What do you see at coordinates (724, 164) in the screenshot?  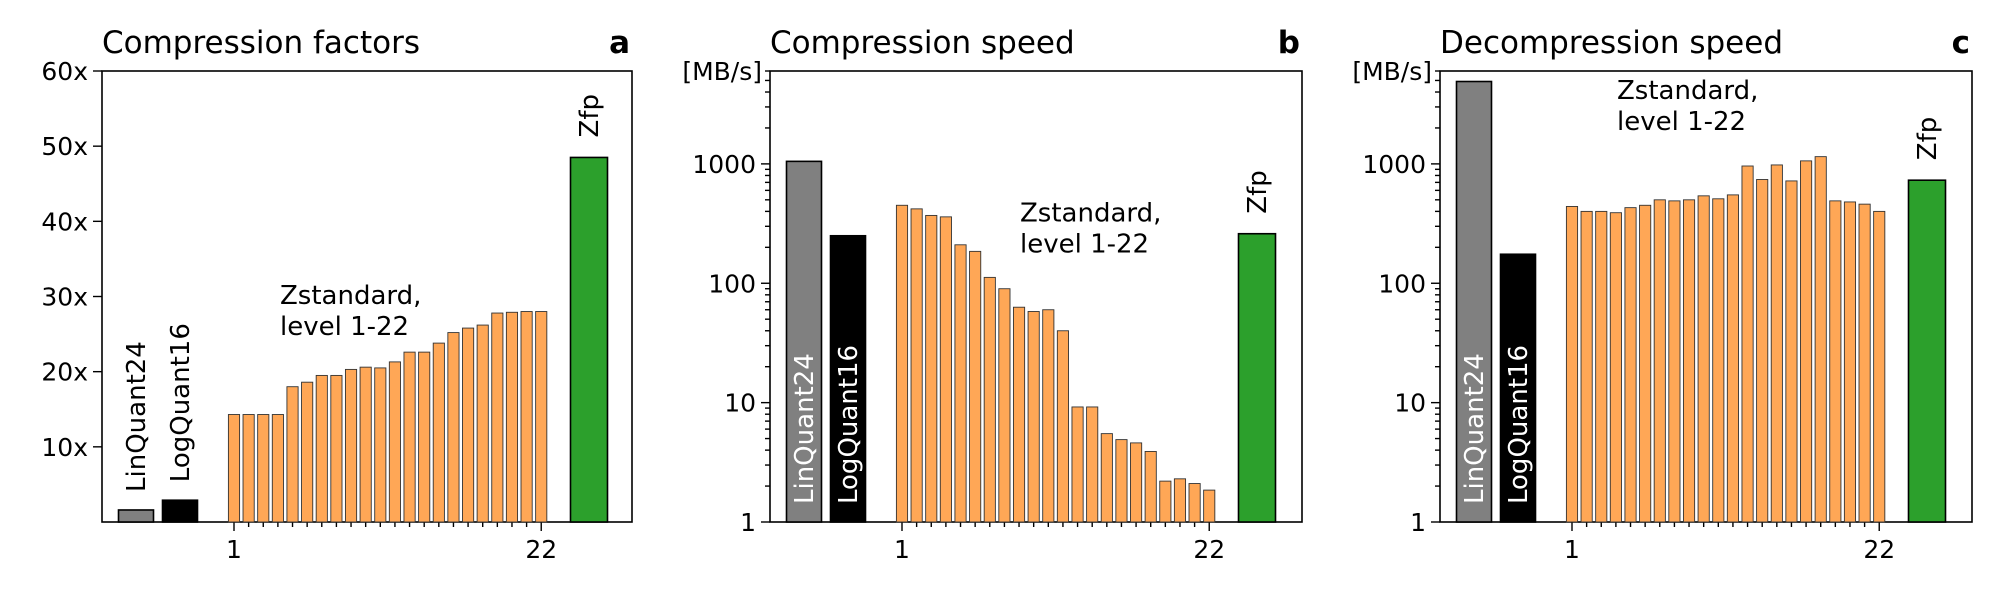 I see `y-tick-label: 1000` at bounding box center [724, 164].